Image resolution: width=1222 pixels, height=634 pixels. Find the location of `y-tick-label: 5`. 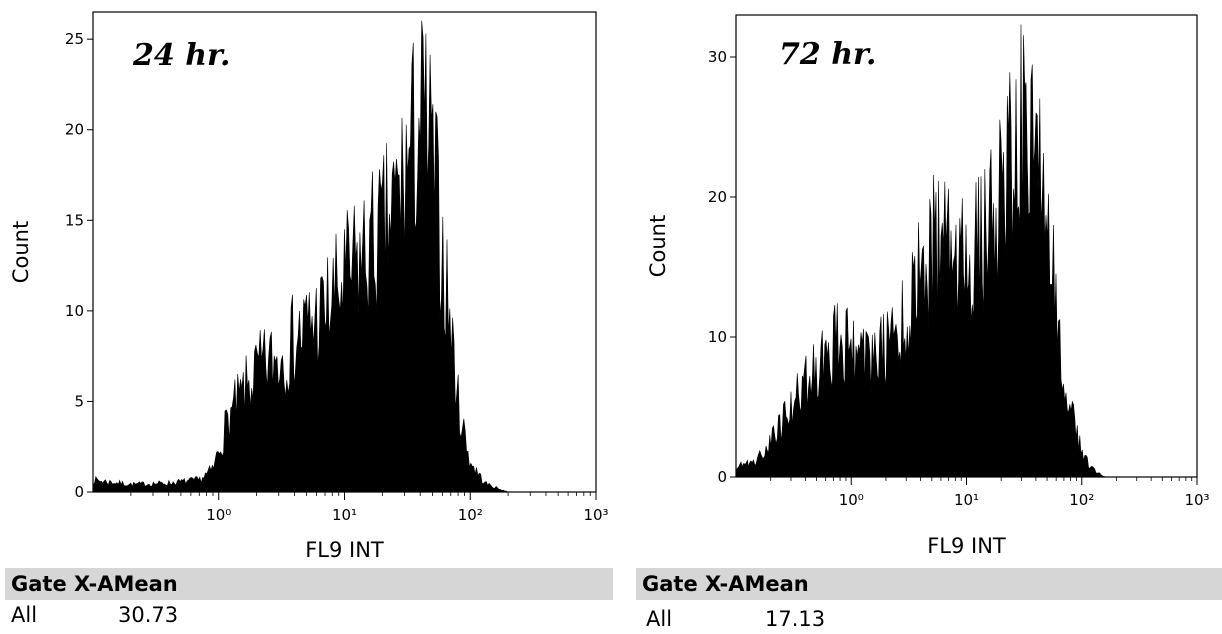

y-tick-label: 5 is located at coordinates (79, 401).